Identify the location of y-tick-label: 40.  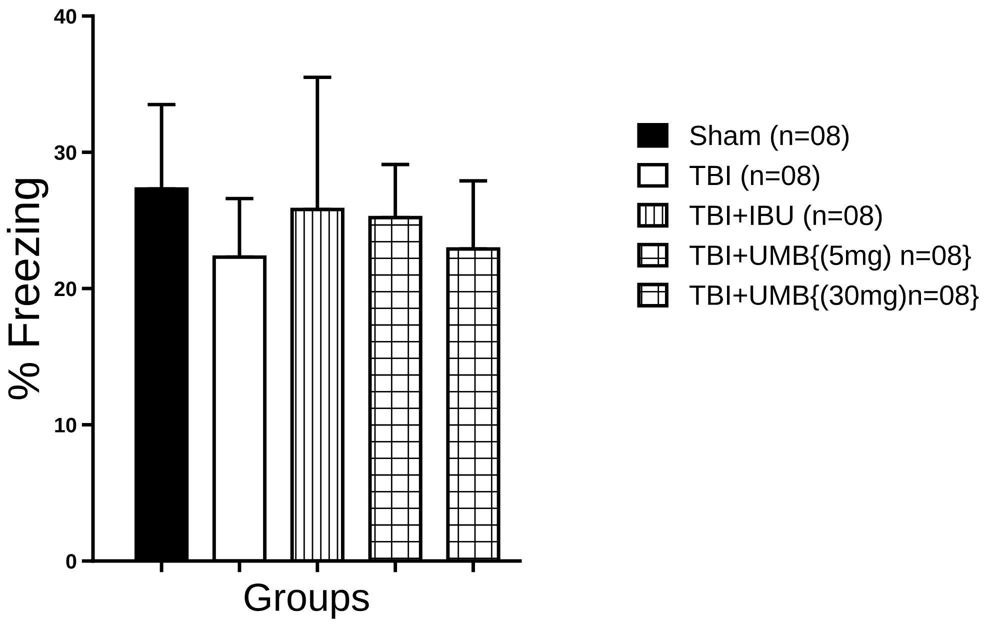
(65, 16).